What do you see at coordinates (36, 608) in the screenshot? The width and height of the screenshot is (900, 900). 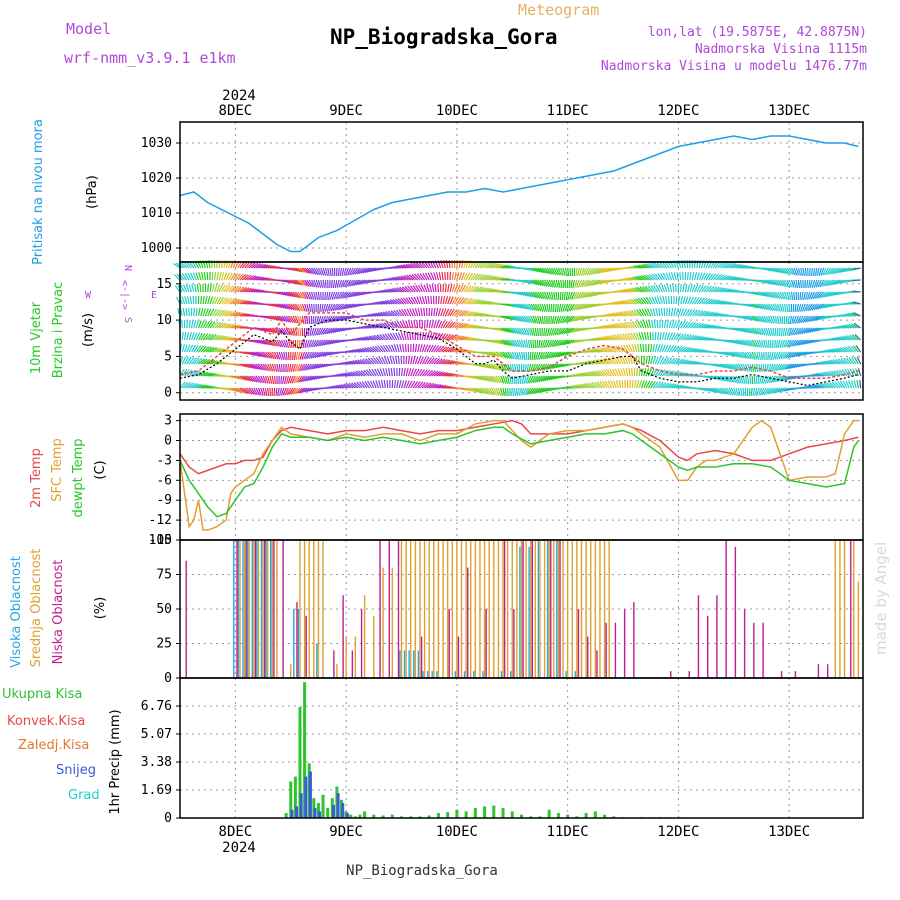 I see `cloud-ylabel-mid: Srednja Oblacnost` at bounding box center [36, 608].